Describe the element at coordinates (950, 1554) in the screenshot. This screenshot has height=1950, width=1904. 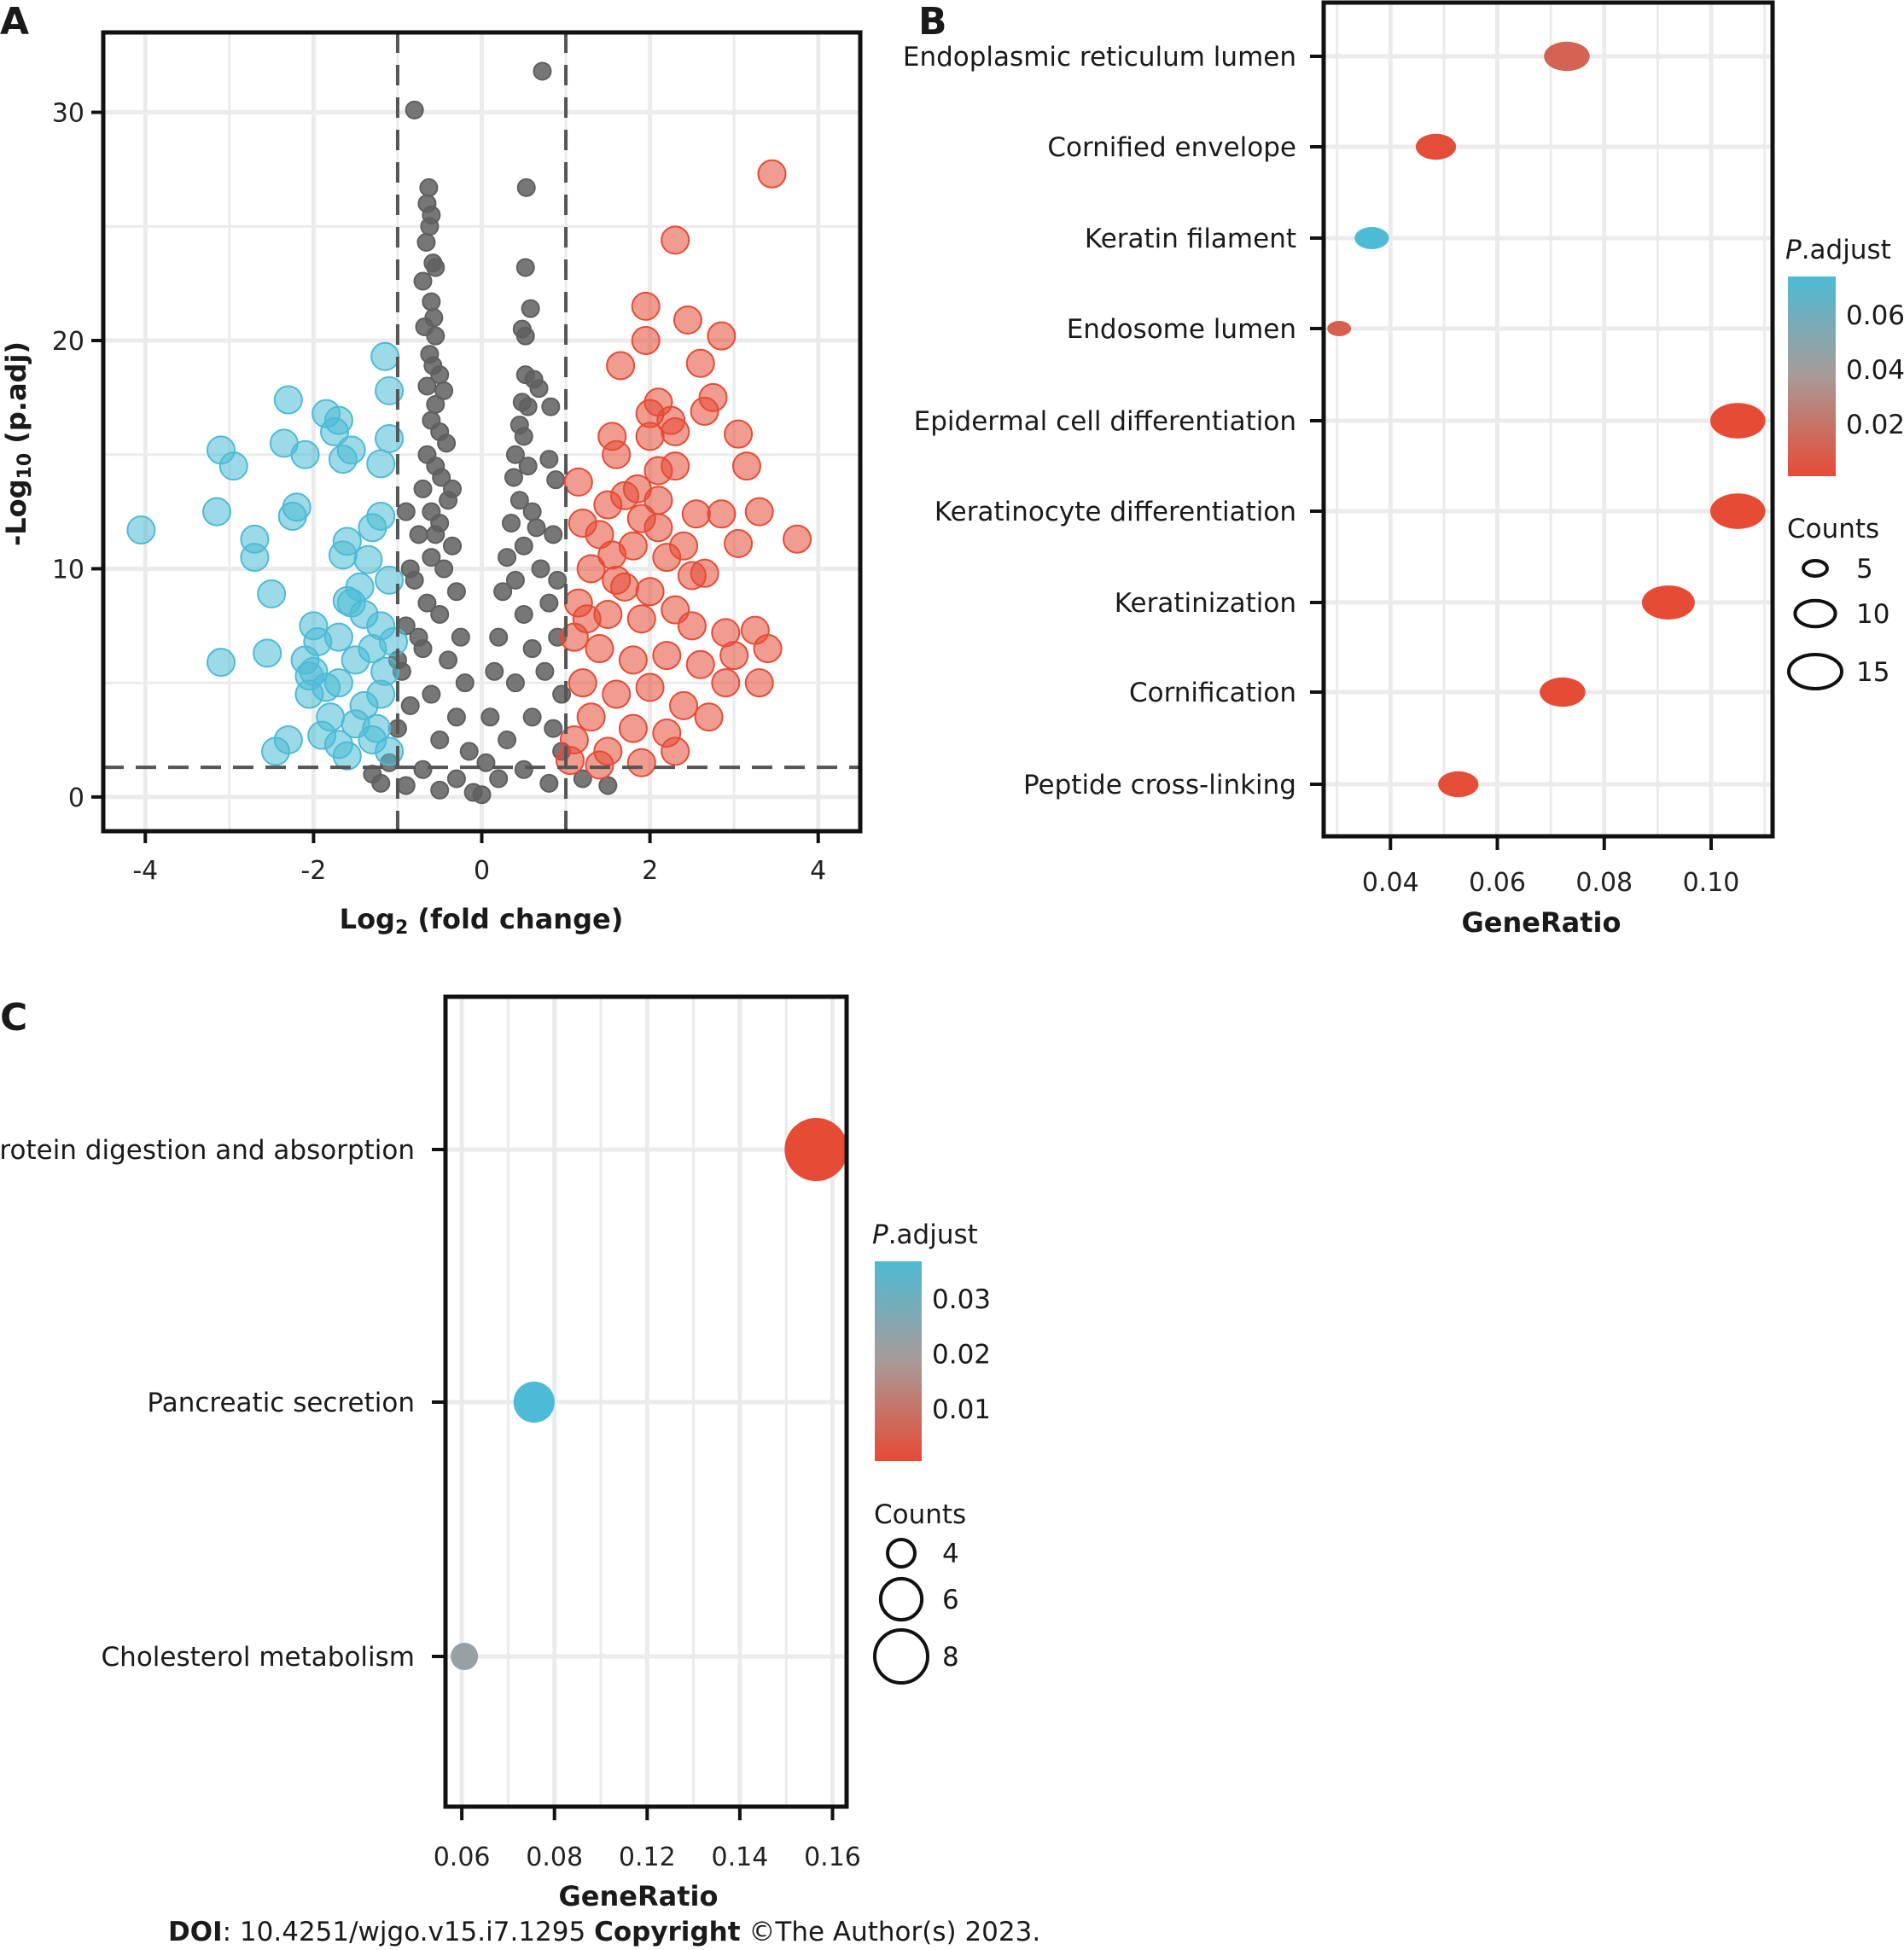
I see `size-legend-label: 4` at that location.